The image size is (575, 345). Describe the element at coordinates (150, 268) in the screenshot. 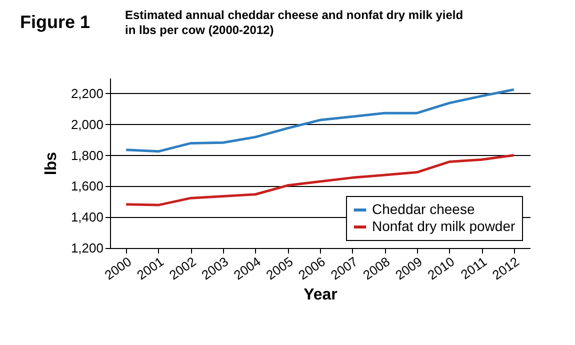

I see `x-tick-label: 2001` at that location.